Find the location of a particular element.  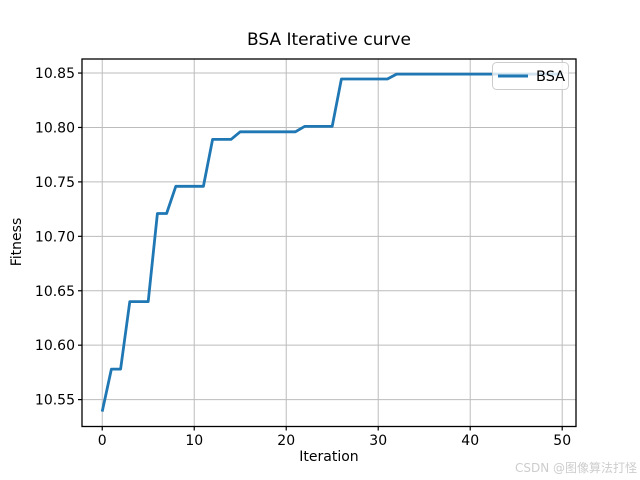

legend-box is located at coordinates (530, 76).